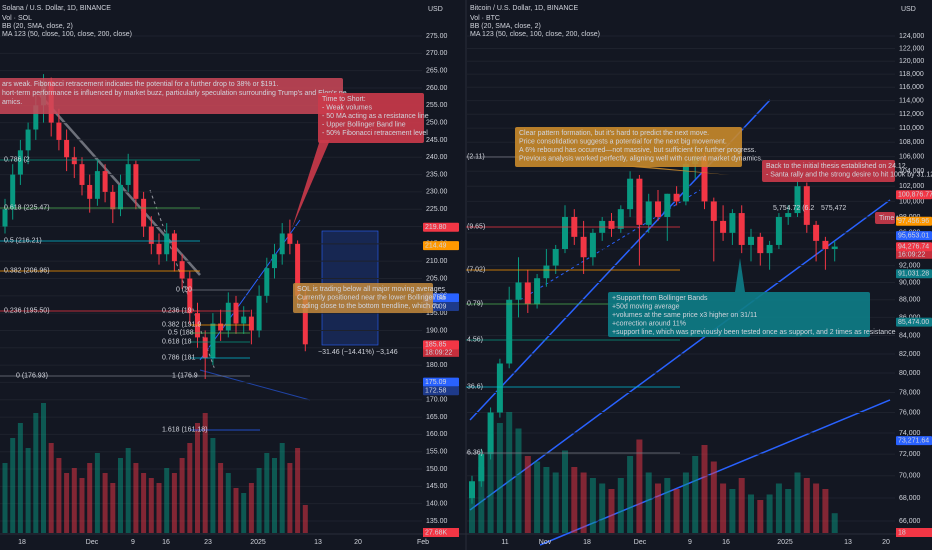 Image resolution: width=932 pixels, height=550 pixels. What do you see at coordinates (181, 332) in the screenshot?
I see `fib-label: 0.5 (188` at bounding box center [181, 332].